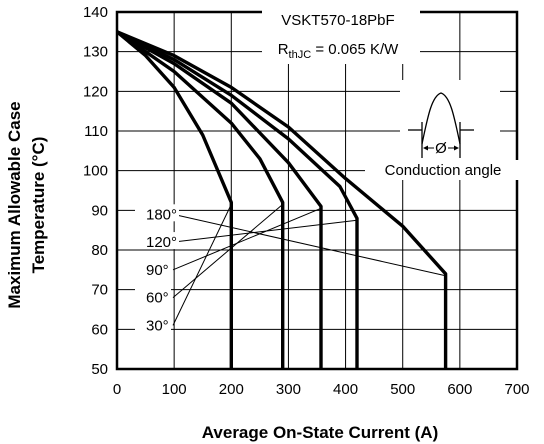 This screenshot has height=444, width=544. I want to click on inset-arrowhead-left, so click(425, 148).